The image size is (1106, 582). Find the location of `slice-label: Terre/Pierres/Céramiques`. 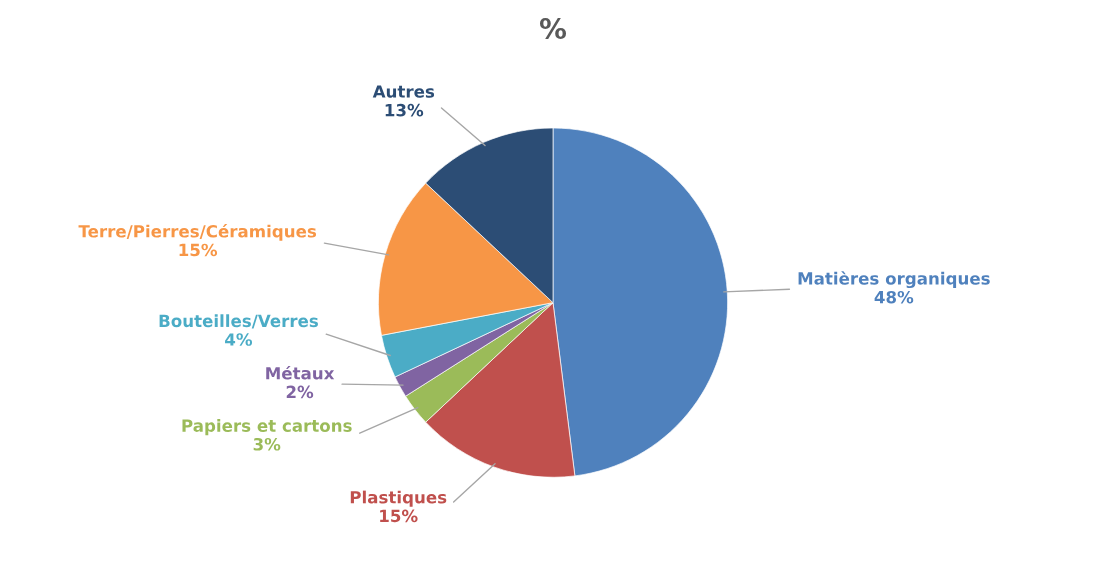

slice-label: Terre/Pierres/Céramiques is located at coordinates (197, 232).